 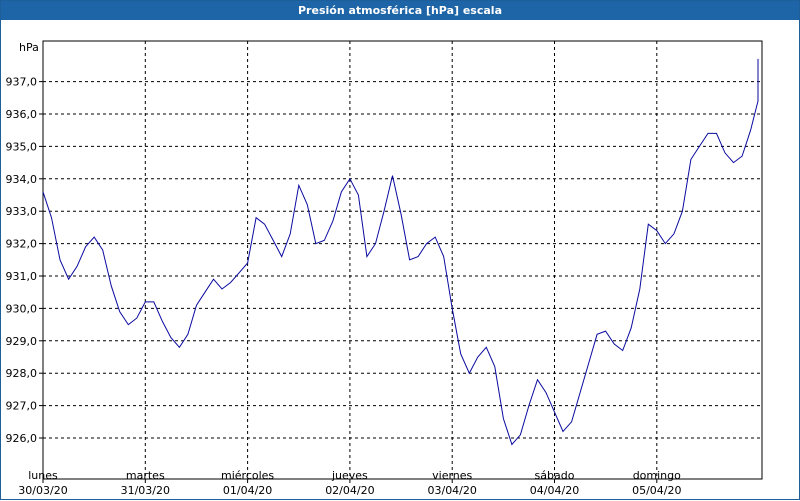 I want to click on x-tick-day-label: viernes, so click(x=452, y=475).